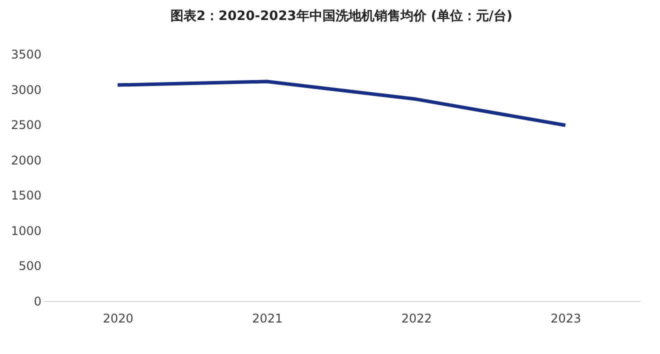  I want to click on y-tick-label: 0, so click(38, 301).